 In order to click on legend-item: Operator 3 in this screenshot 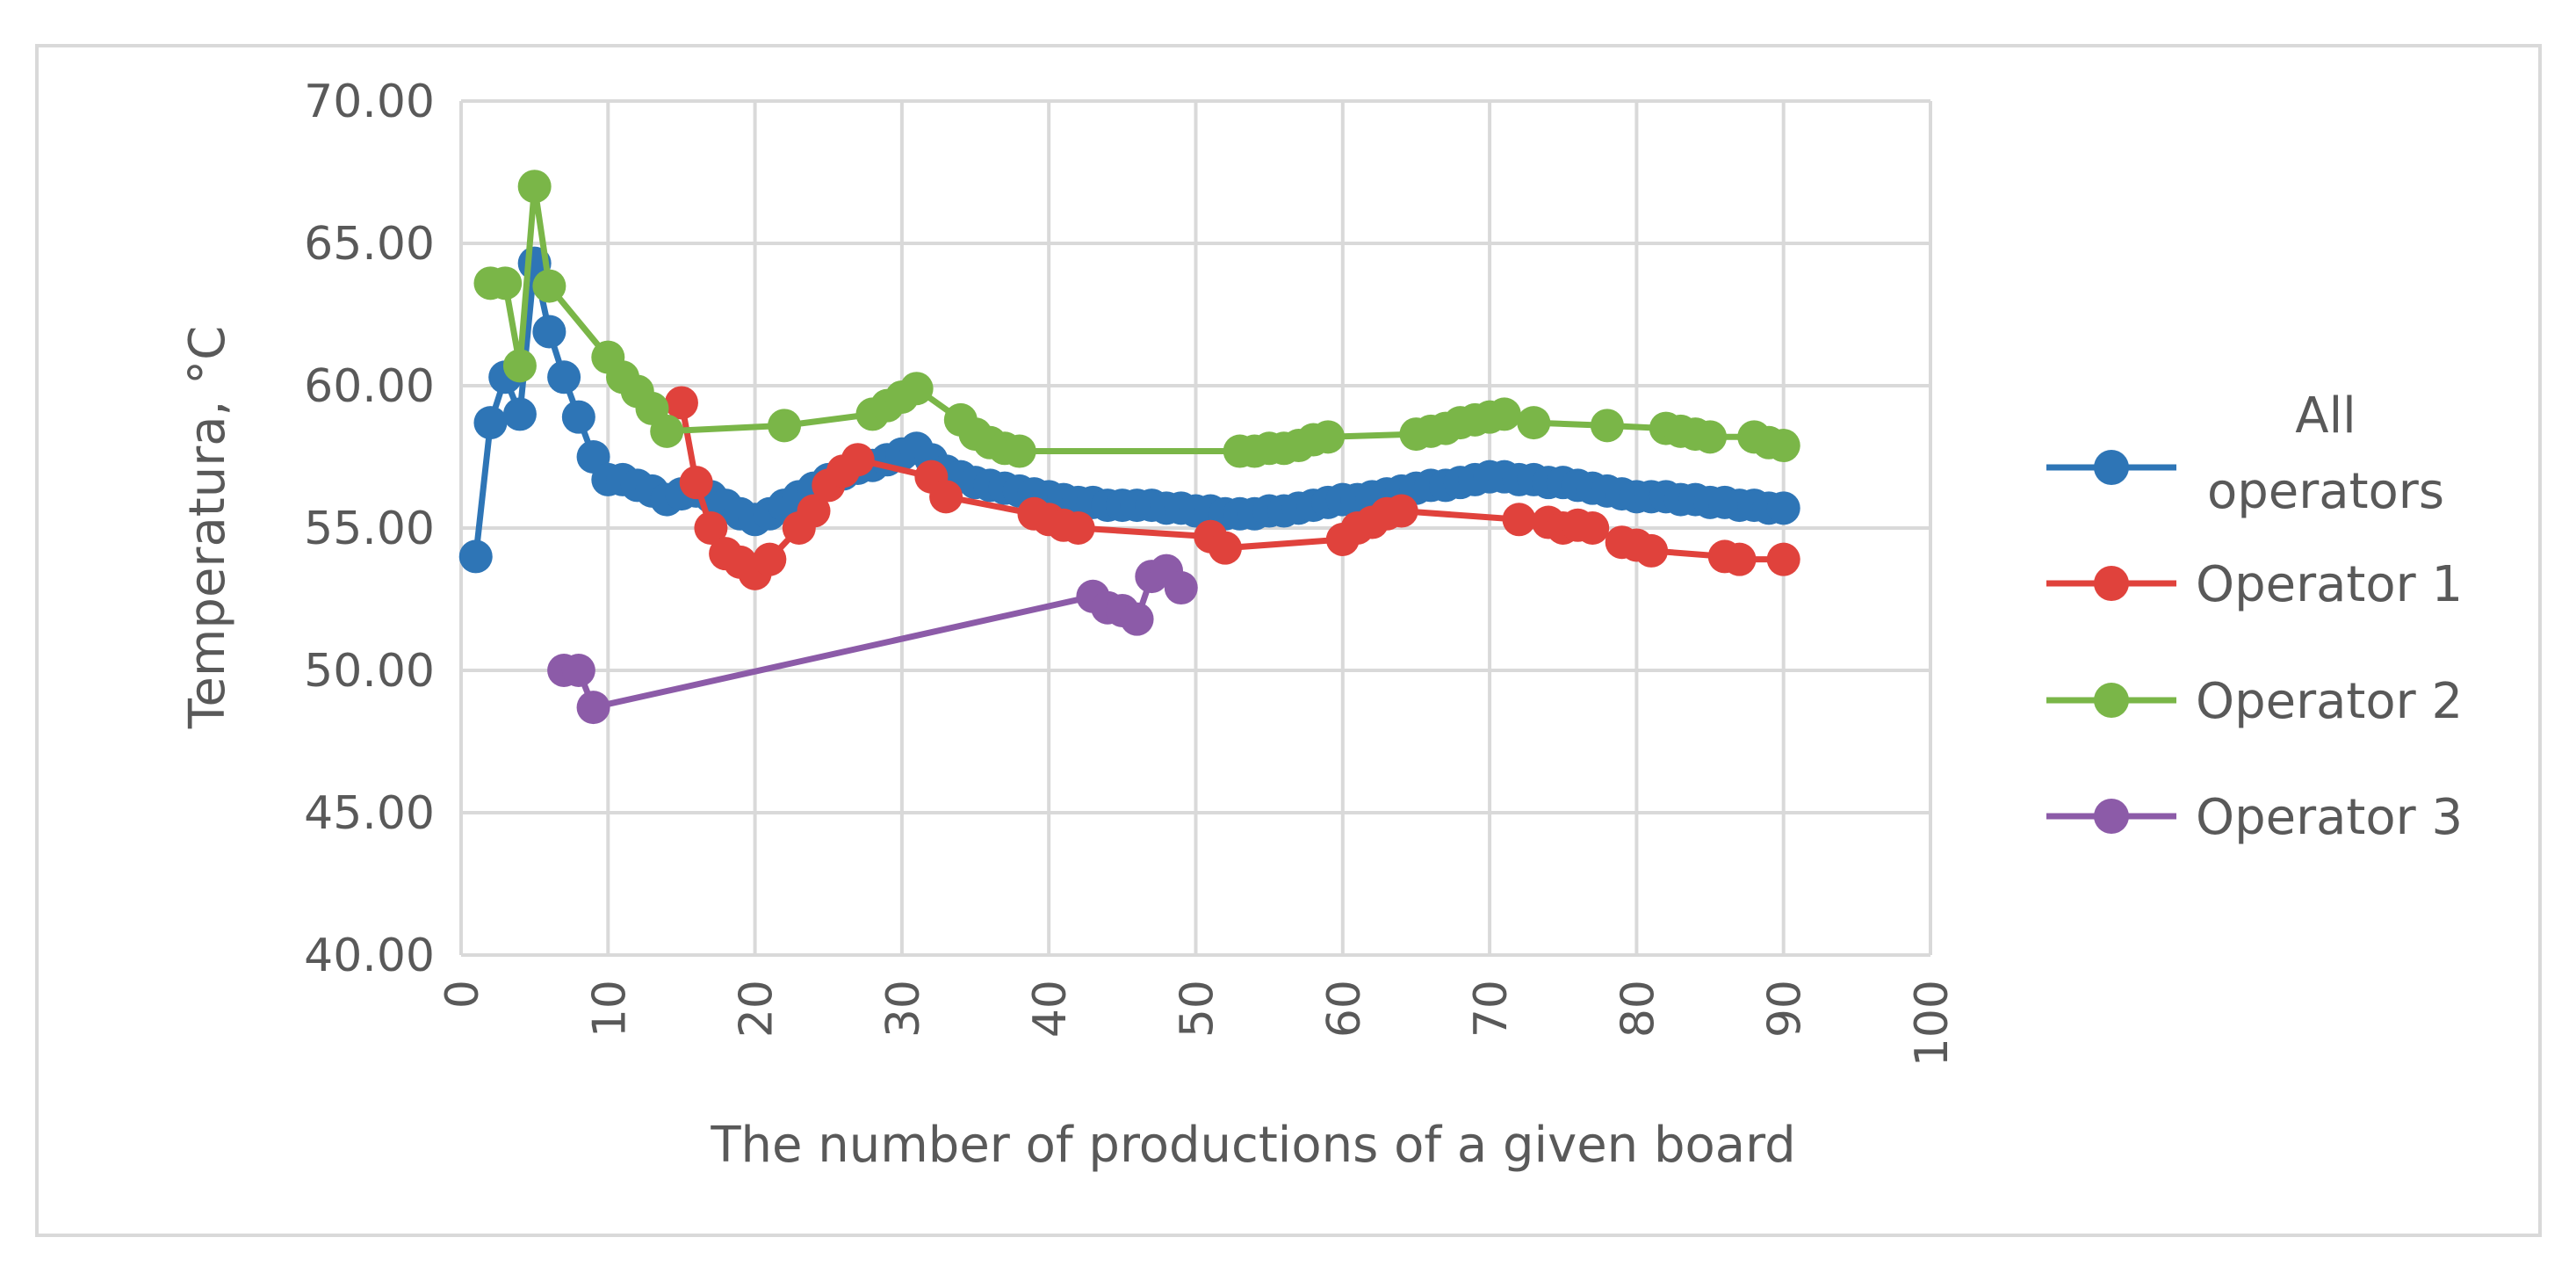, I will do `click(2254, 817)`.